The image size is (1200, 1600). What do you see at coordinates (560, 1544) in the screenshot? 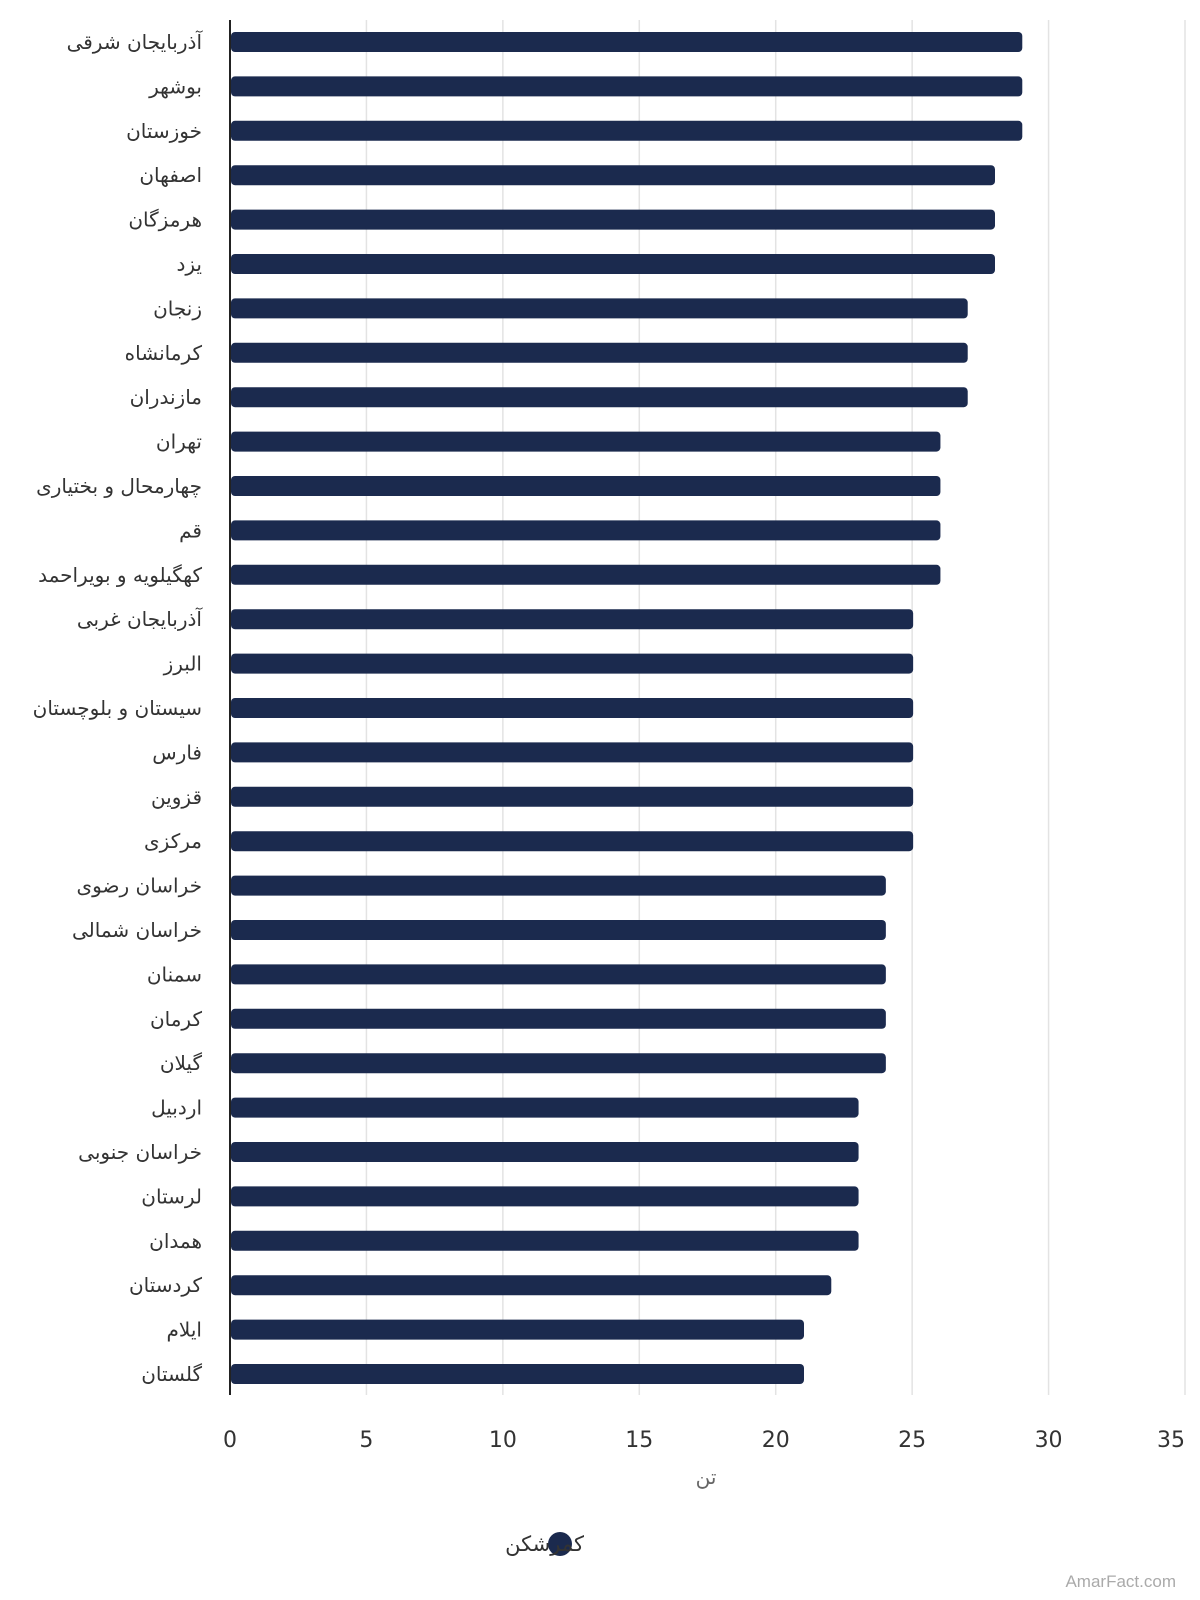
I see `legend-marker` at bounding box center [560, 1544].